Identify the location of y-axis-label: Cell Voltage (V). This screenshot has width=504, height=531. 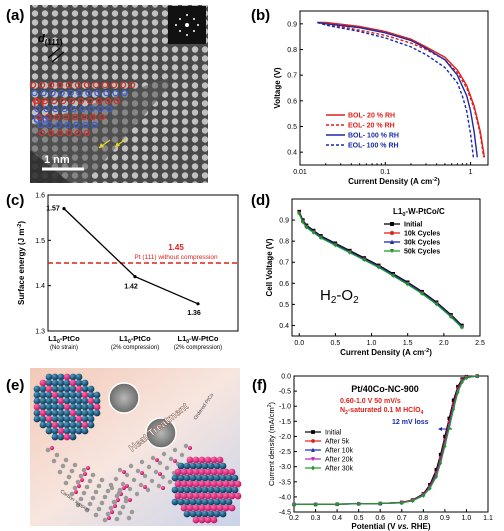
(269, 267).